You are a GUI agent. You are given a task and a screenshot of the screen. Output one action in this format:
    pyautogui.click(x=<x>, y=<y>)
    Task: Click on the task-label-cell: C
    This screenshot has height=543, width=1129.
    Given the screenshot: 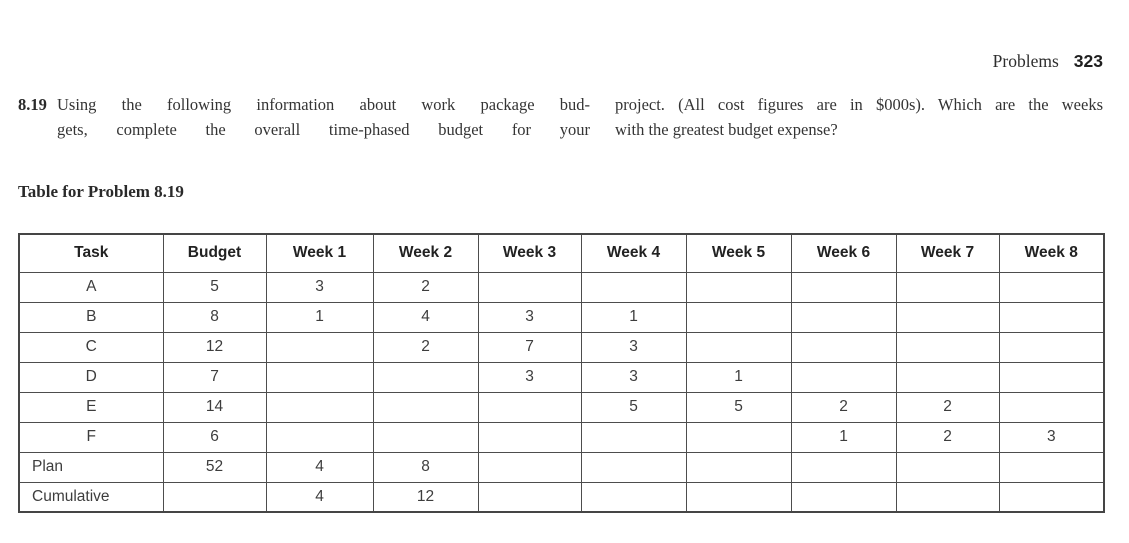 What is the action you would take?
    pyautogui.click(x=91, y=347)
    